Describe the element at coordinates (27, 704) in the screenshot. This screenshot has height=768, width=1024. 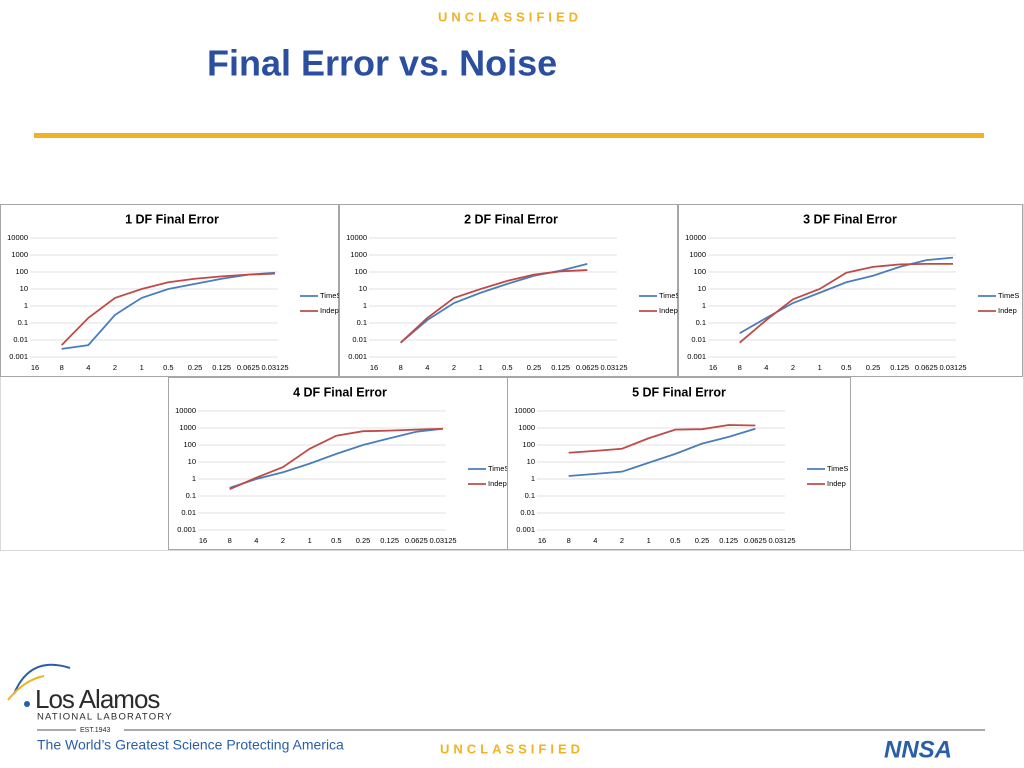
I see `logo-dot` at that location.